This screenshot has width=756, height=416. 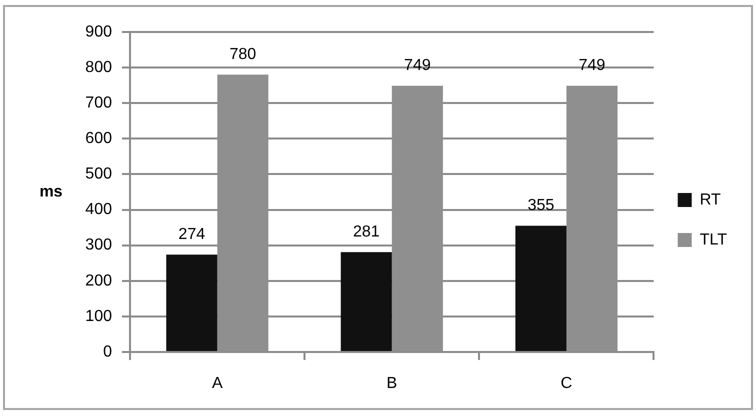 I want to click on legend-label: TLT, so click(x=714, y=239).